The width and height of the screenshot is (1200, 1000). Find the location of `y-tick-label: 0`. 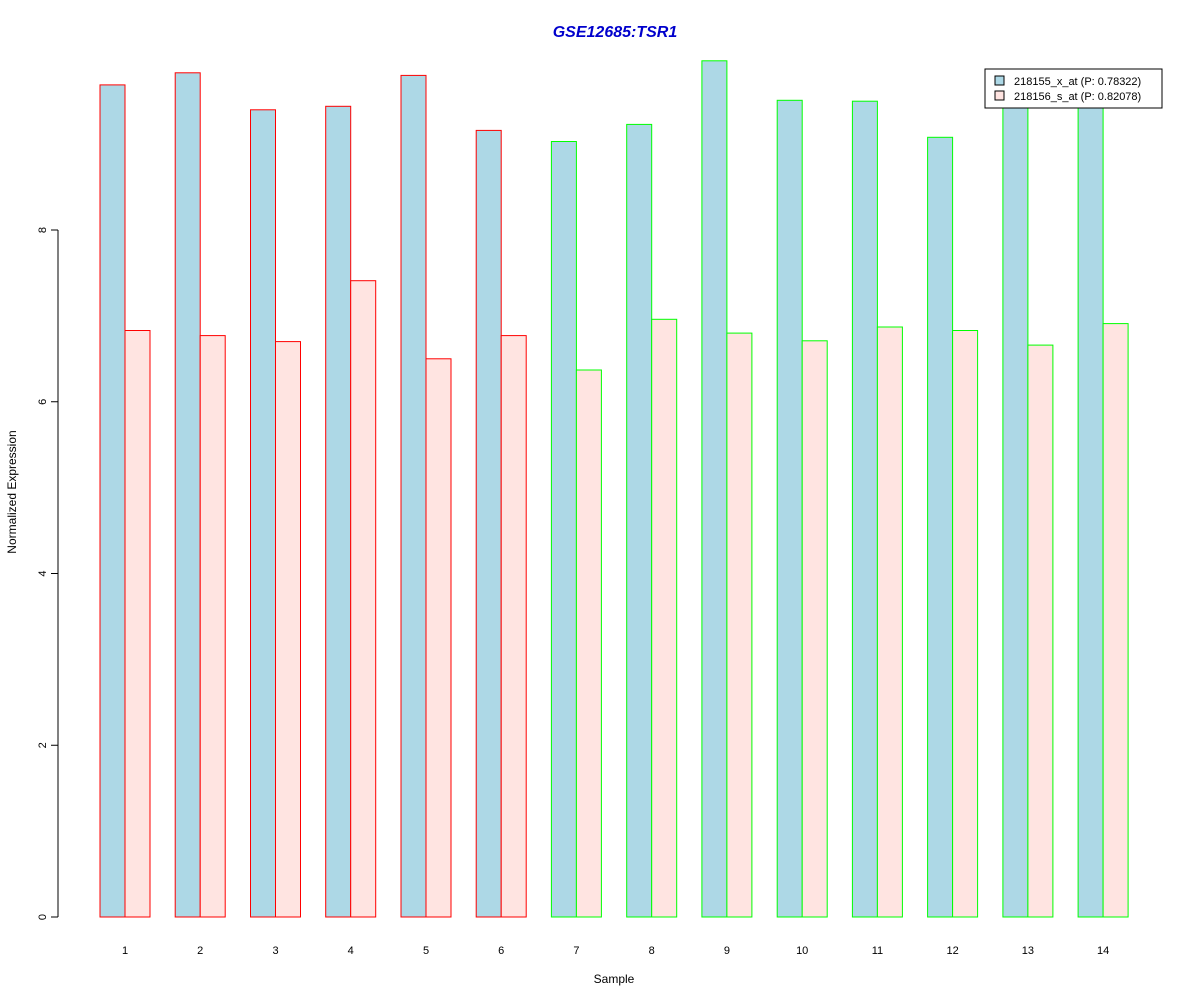

y-tick-label: 0 is located at coordinates (43, 917).